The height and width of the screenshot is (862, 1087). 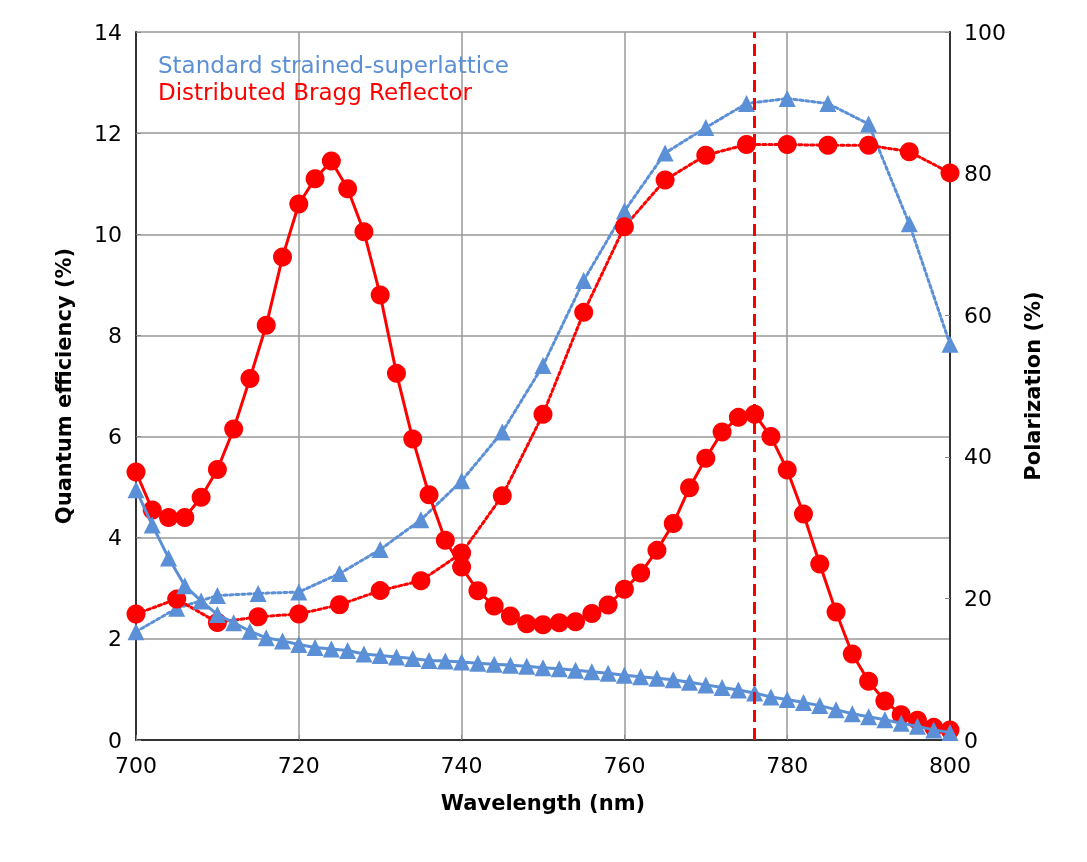 What do you see at coordinates (333, 64) in the screenshot?
I see `text: Standard strained-superlattice` at bounding box center [333, 64].